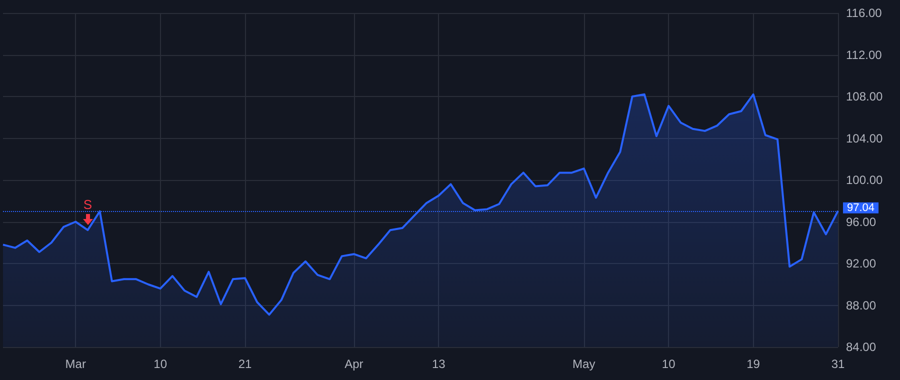 Image resolution: width=900 pixels, height=380 pixels. I want to click on annotation: S, so click(87, 204).